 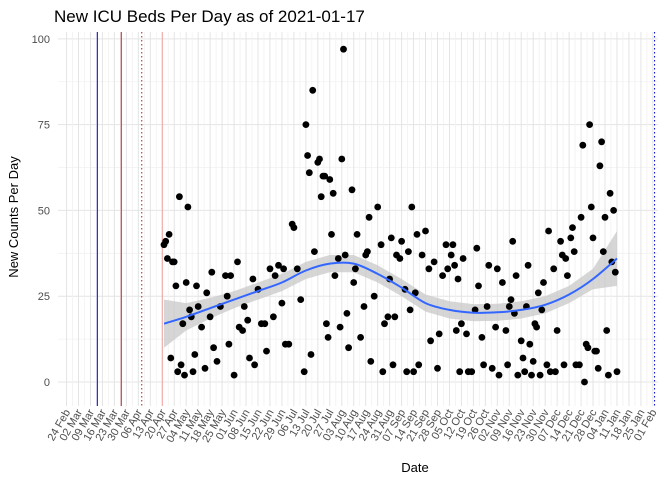 What do you see at coordinates (44, 297) in the screenshot?
I see `y-tick-label: 25` at bounding box center [44, 297].